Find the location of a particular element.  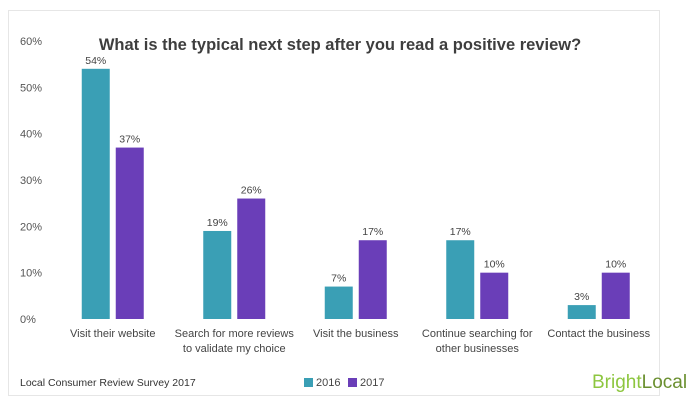

data-label-2016: 17% is located at coordinates (460, 232).